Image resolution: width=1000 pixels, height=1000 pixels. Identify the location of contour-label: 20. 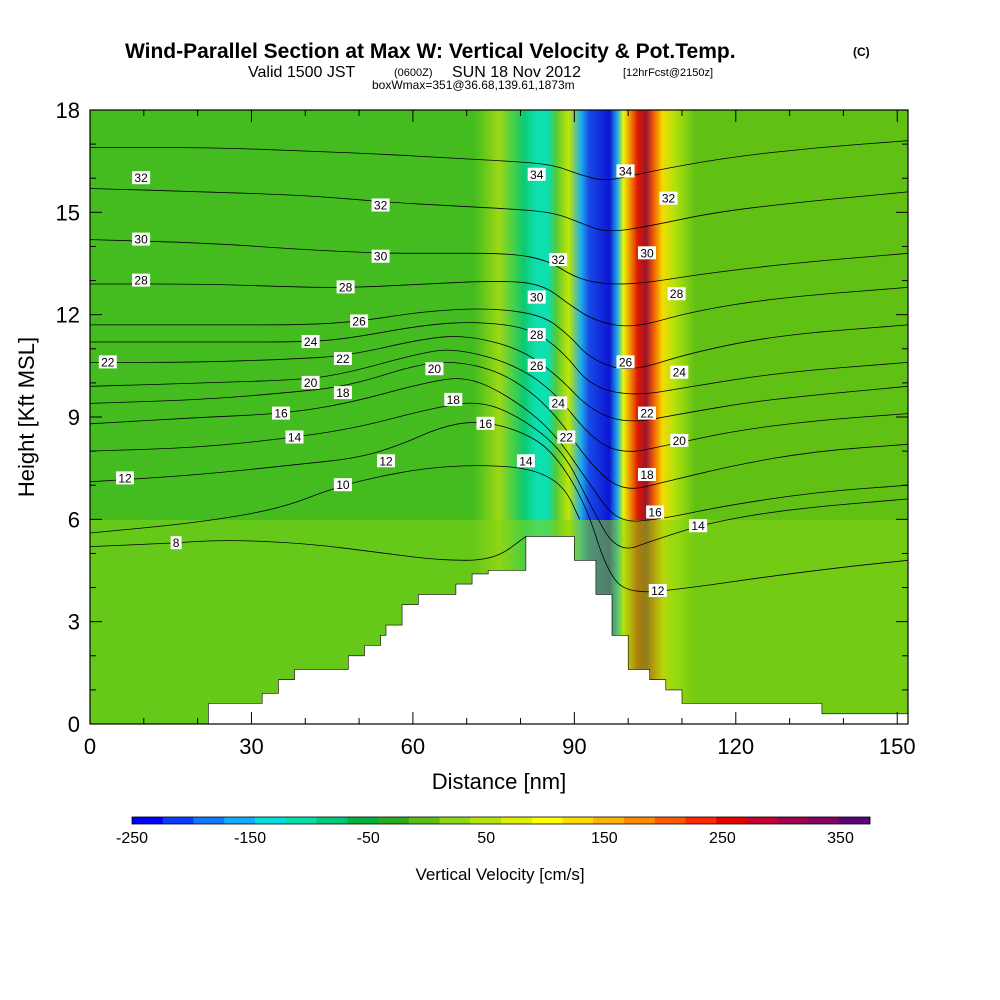
(434, 369).